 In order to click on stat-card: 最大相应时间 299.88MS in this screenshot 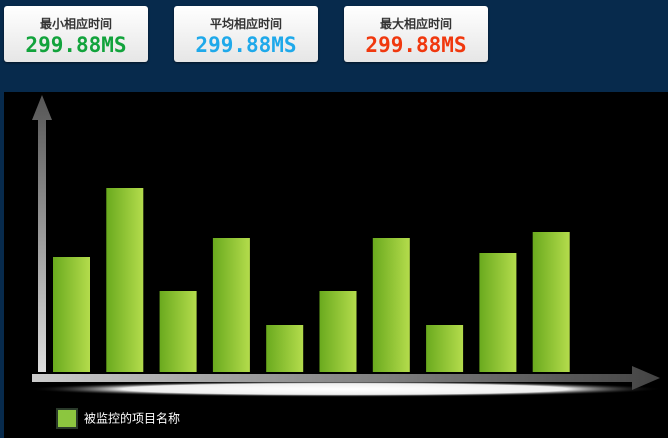, I will do `click(416, 34)`.